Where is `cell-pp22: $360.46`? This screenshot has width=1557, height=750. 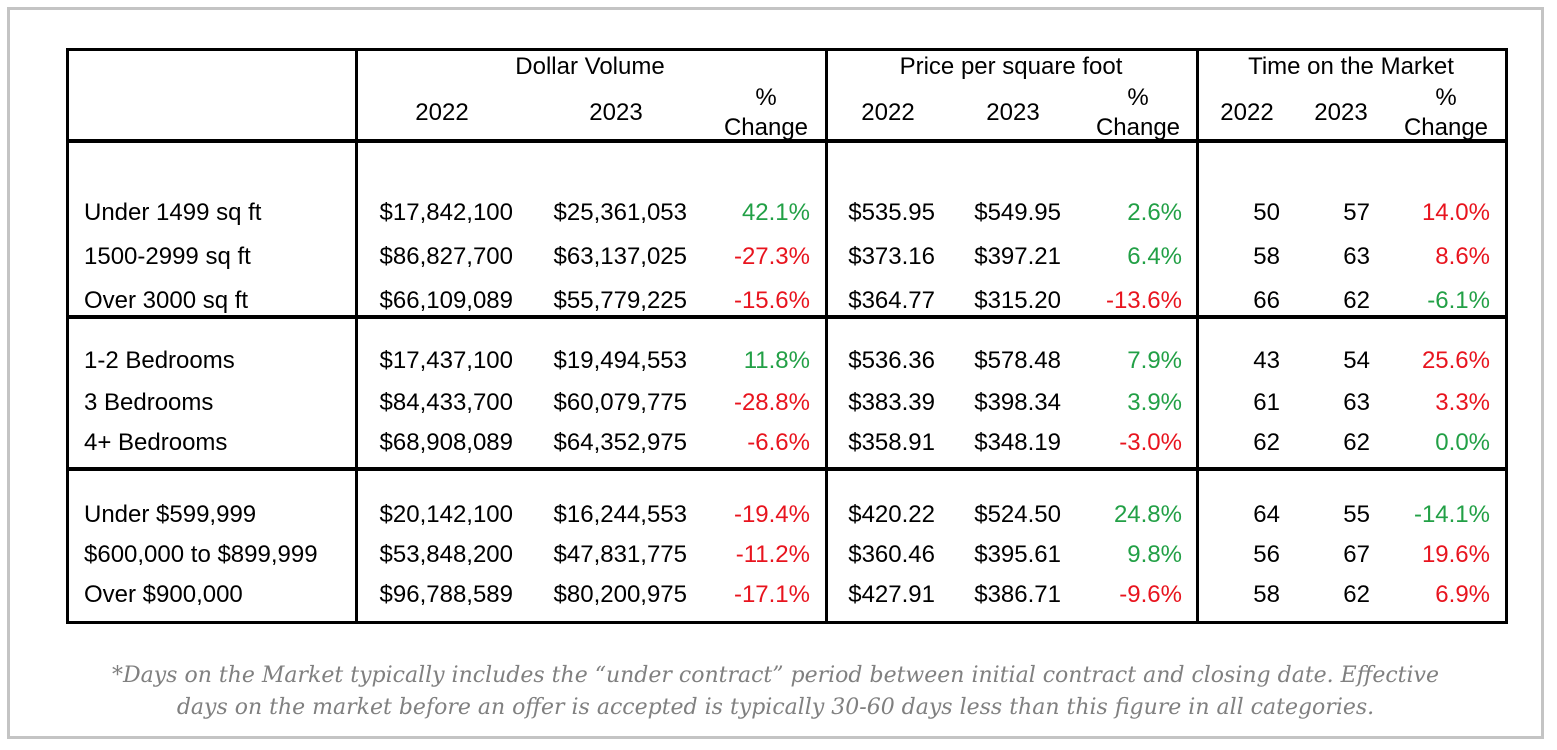
cell-pp22: $360.46 is located at coordinates (891, 554).